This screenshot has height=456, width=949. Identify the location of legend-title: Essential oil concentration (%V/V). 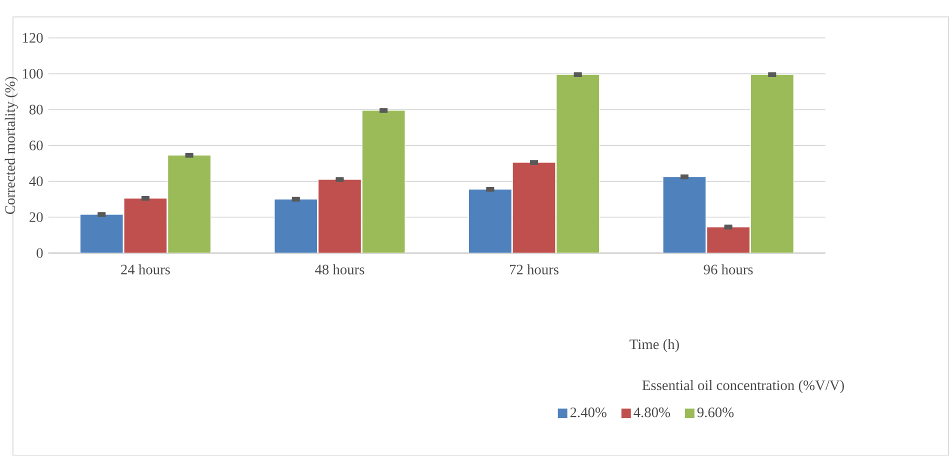
(743, 387).